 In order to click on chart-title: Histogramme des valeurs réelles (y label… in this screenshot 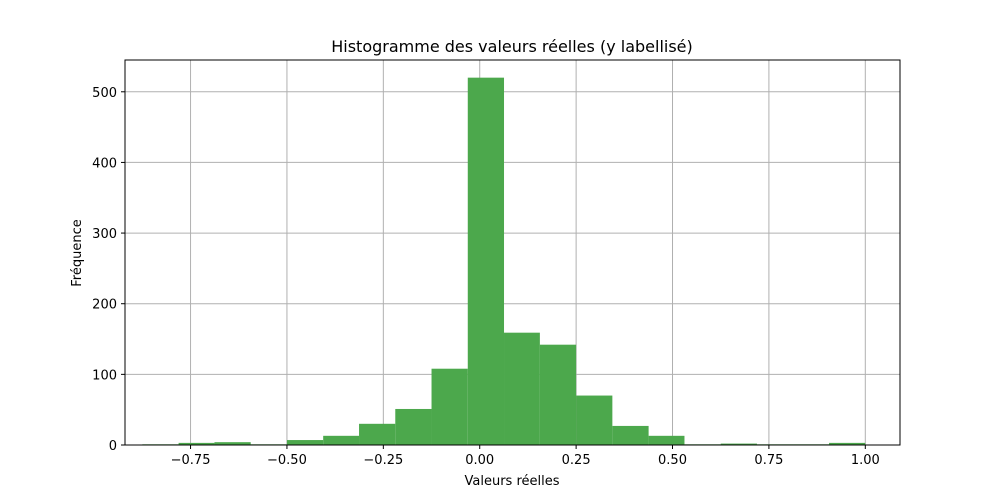, I will do `click(512, 46)`.